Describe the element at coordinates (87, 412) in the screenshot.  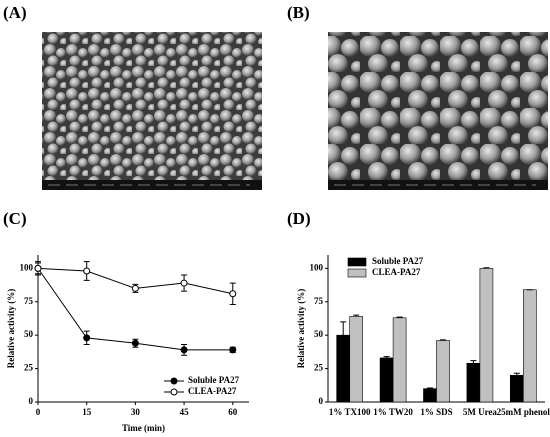
I see `x-tick-label: 15` at that location.